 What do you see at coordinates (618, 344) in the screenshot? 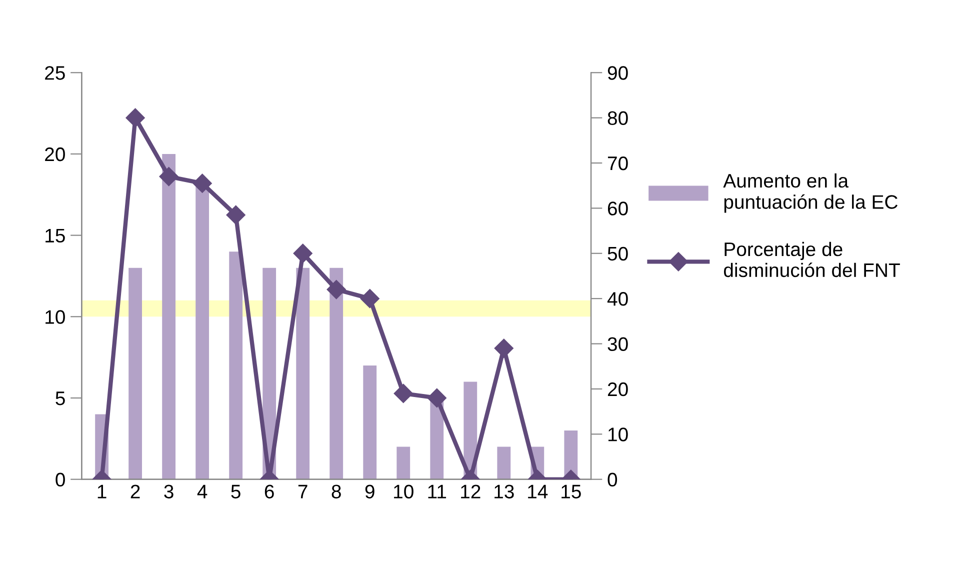
I see `y2-tick-label: 30` at bounding box center [618, 344].